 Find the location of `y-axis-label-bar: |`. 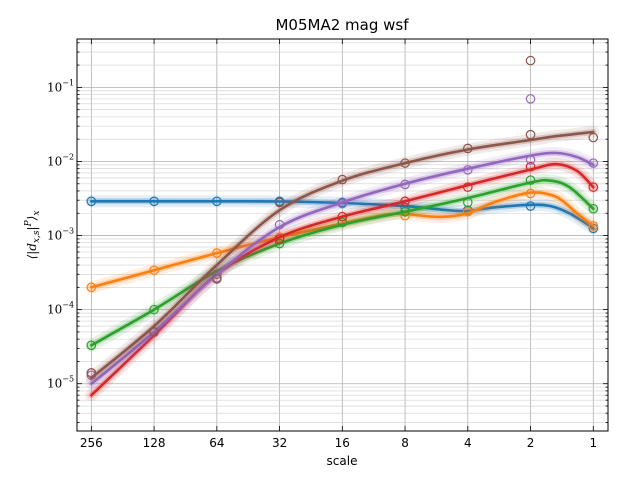

y-axis-label-bar: | is located at coordinates (32, 228).